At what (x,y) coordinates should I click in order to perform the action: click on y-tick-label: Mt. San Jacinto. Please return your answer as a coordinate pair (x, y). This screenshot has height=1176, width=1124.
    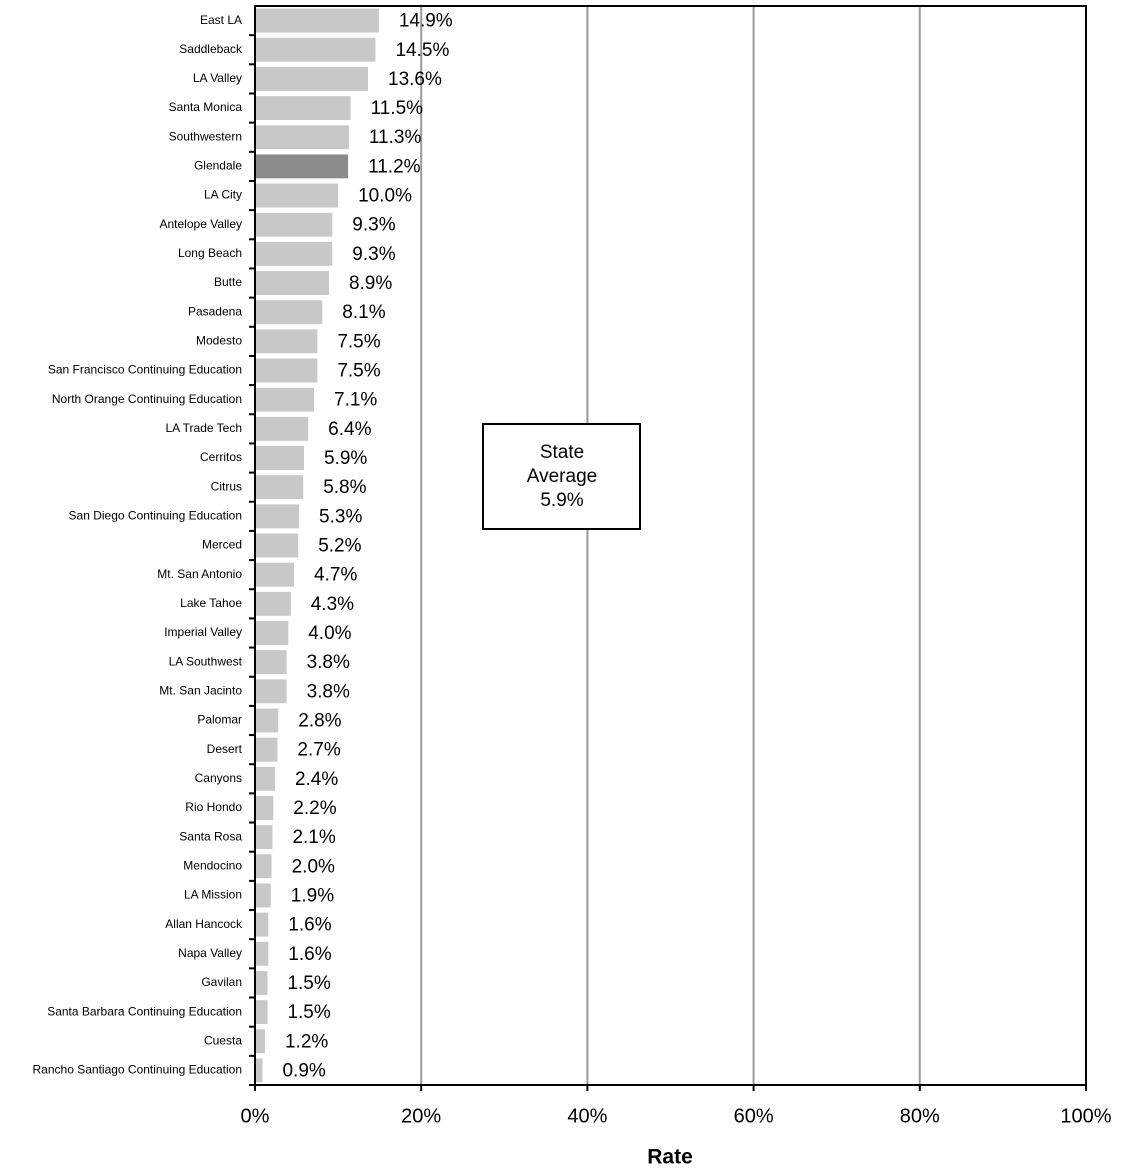
    Looking at the image, I should click on (200, 690).